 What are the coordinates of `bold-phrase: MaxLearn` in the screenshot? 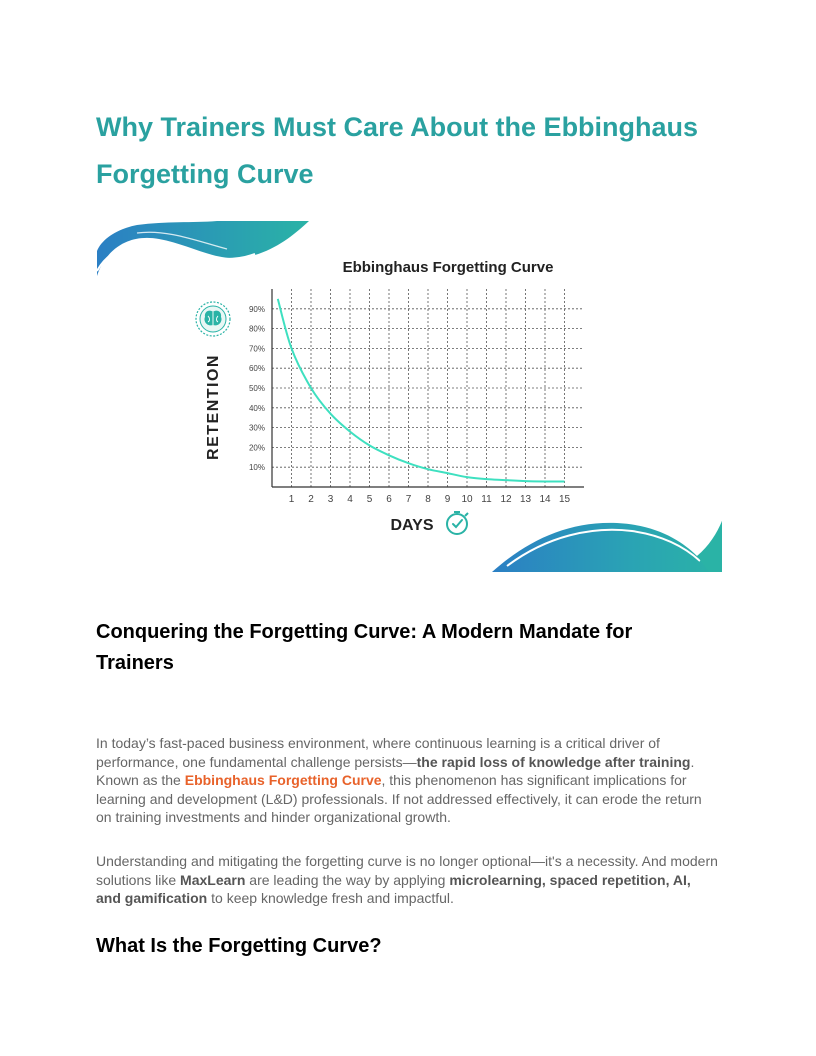 It's located at (213, 879).